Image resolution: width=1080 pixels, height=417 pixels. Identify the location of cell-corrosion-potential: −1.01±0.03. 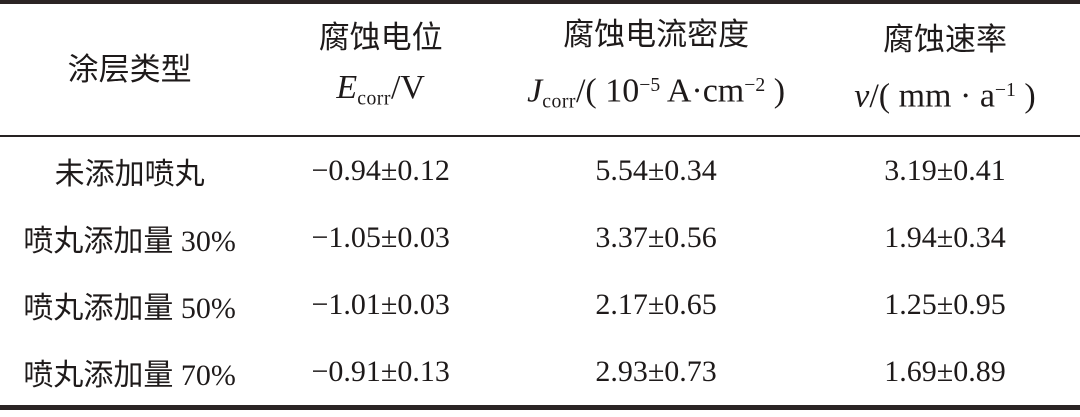
(380, 304).